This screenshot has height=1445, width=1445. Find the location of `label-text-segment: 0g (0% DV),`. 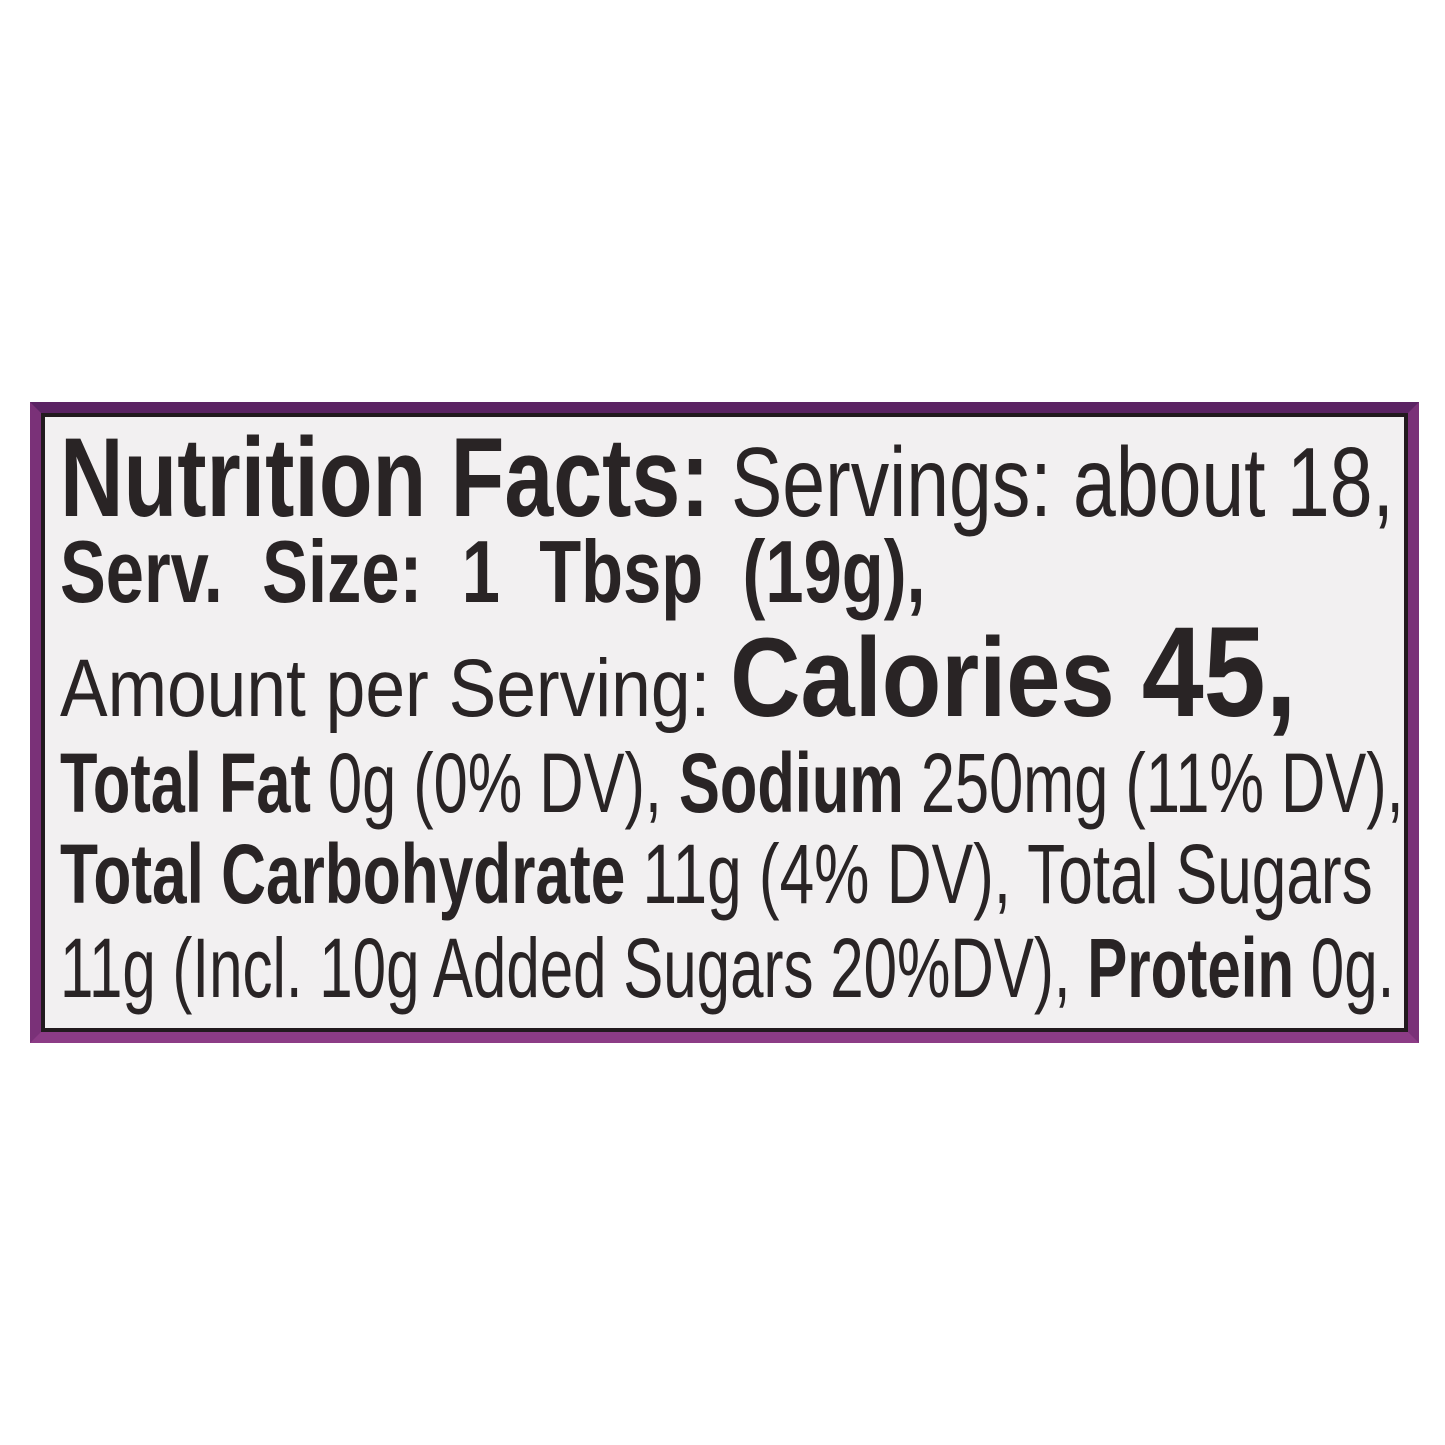

label-text-segment: 0g (0% DV), is located at coordinates (494, 783).